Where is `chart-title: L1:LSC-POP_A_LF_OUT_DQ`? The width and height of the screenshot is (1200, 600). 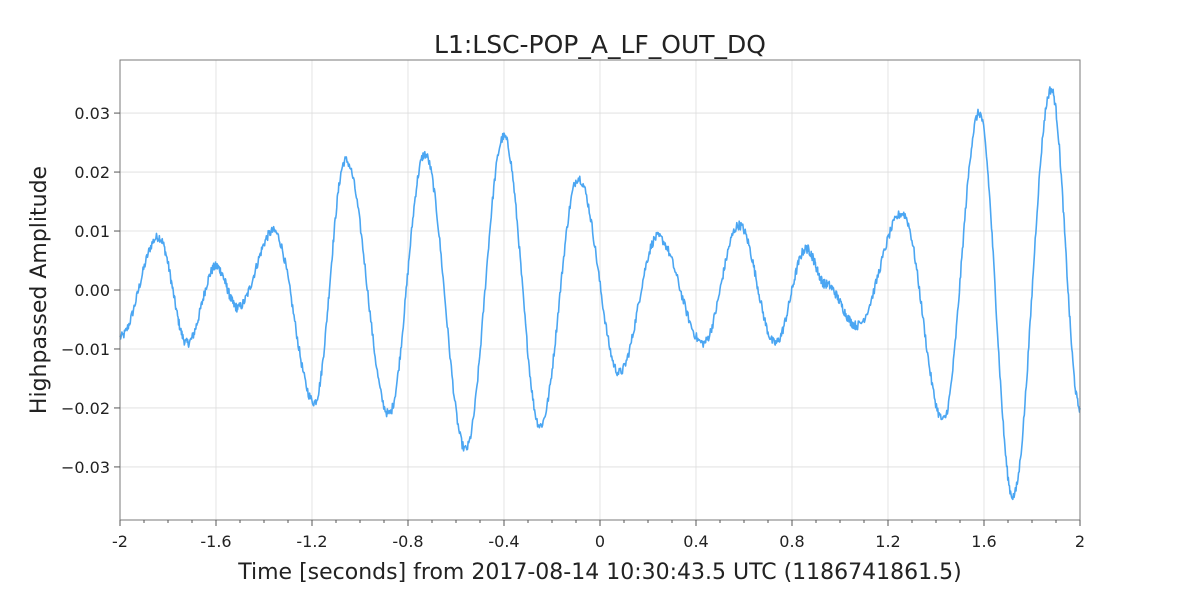 chart-title: L1:LSC-POP_A_LF_OUT_DQ is located at coordinates (600, 44).